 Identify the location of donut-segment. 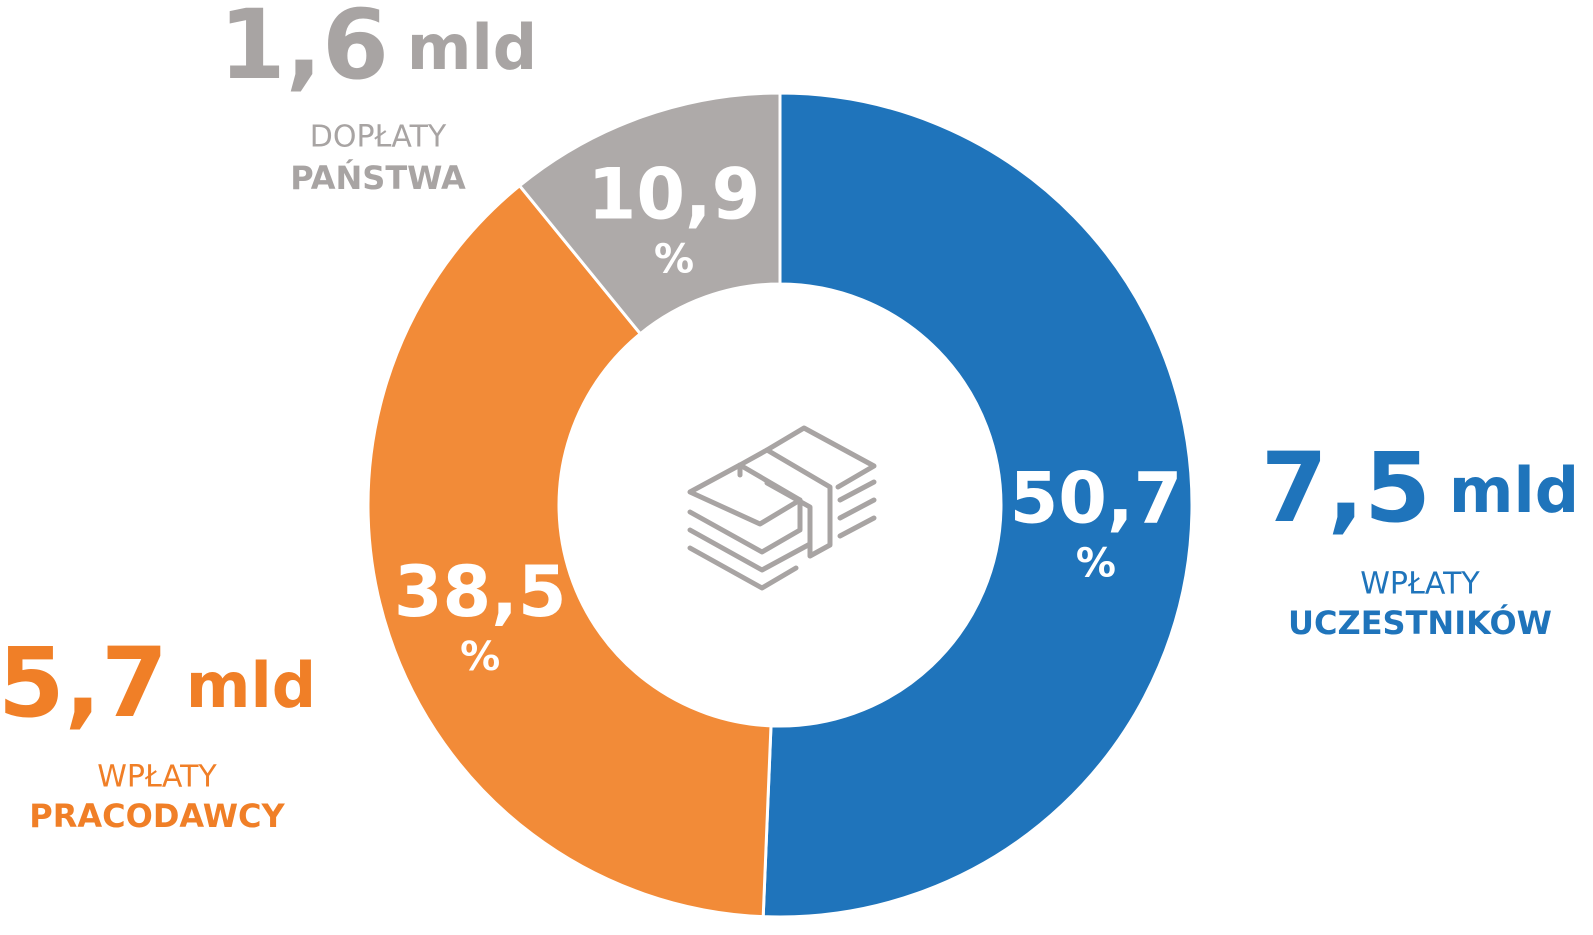
(649, 213).